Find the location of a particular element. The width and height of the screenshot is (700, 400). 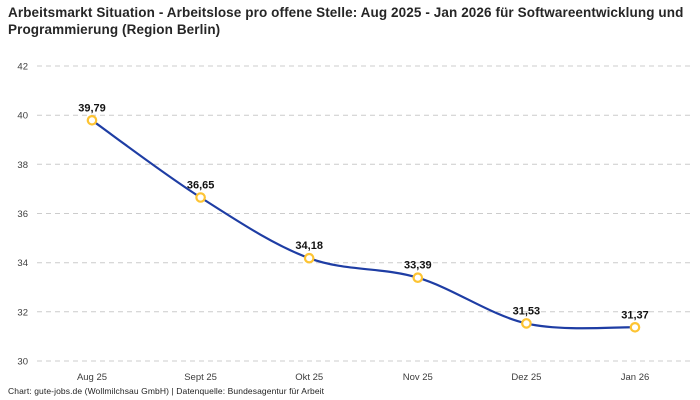

y-axis-tick-42: 42 is located at coordinates (22, 67).